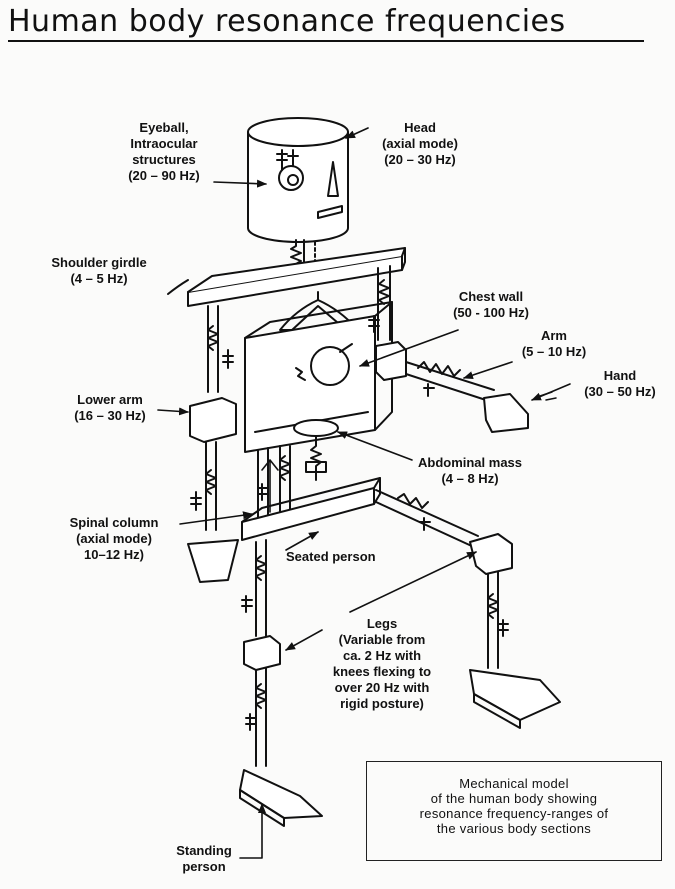 The width and height of the screenshot is (675, 889). Describe the element at coordinates (204, 858) in the screenshot. I see `label-standing-person: Standing person` at that location.